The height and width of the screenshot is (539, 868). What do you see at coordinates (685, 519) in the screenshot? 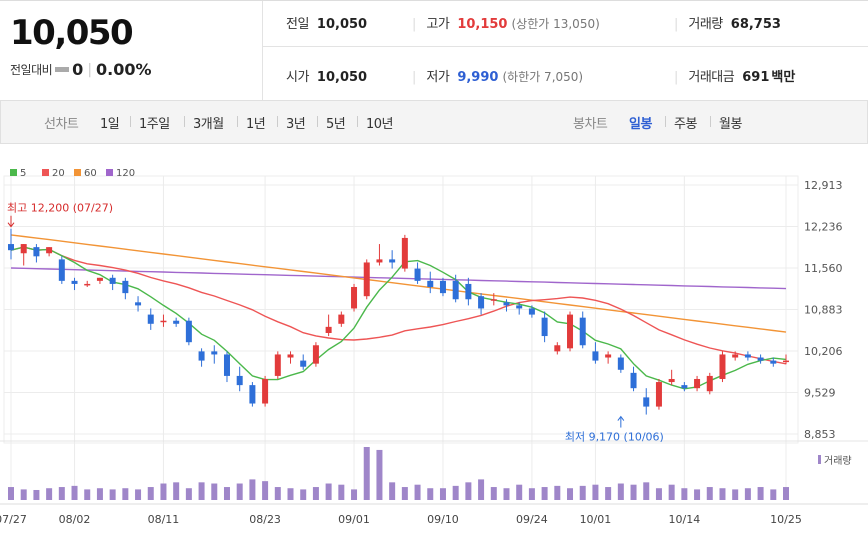
I see `x-tick-label: 10/14` at bounding box center [685, 519].